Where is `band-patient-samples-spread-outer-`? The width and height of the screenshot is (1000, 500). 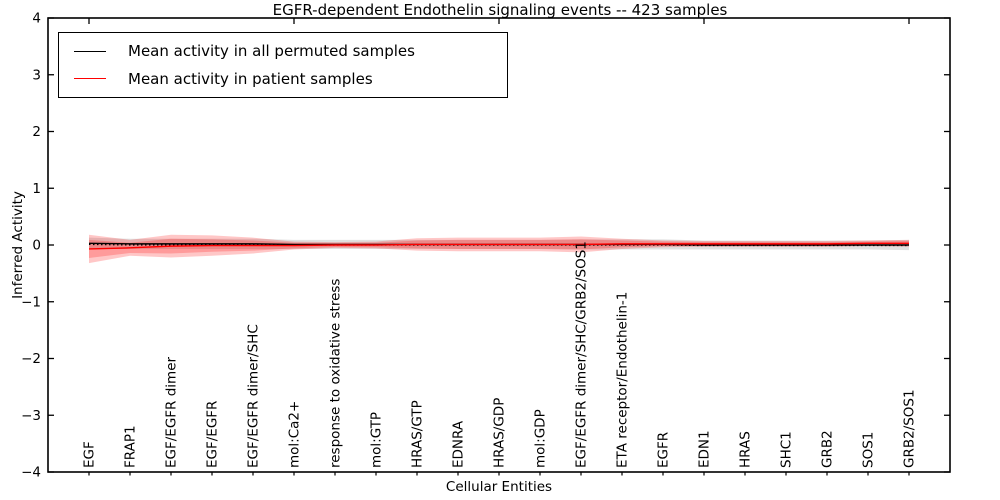 band-patient-samples-spread-outer- is located at coordinates (499, 249).